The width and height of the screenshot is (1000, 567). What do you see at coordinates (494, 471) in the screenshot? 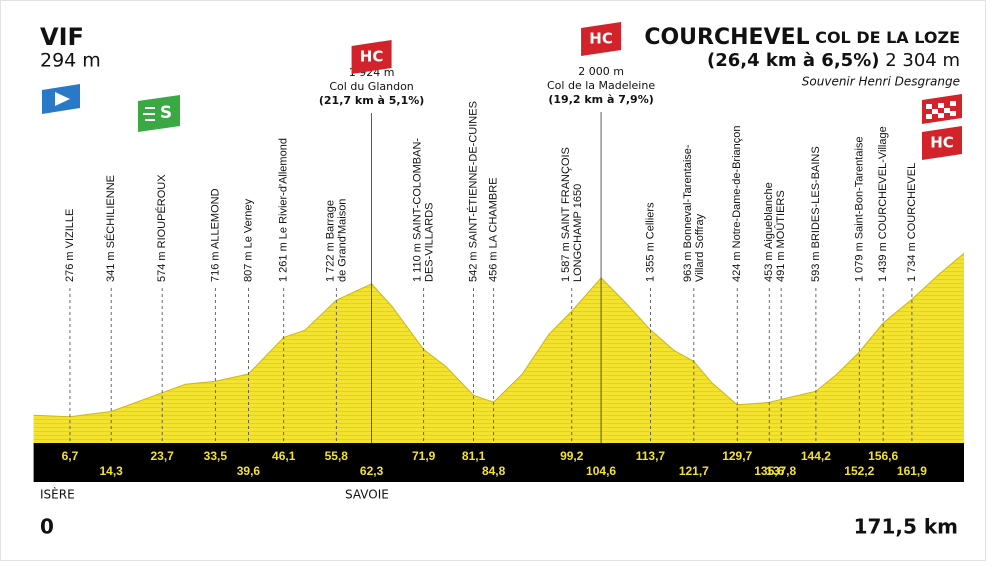
I see `km-label: 84,8` at bounding box center [494, 471].